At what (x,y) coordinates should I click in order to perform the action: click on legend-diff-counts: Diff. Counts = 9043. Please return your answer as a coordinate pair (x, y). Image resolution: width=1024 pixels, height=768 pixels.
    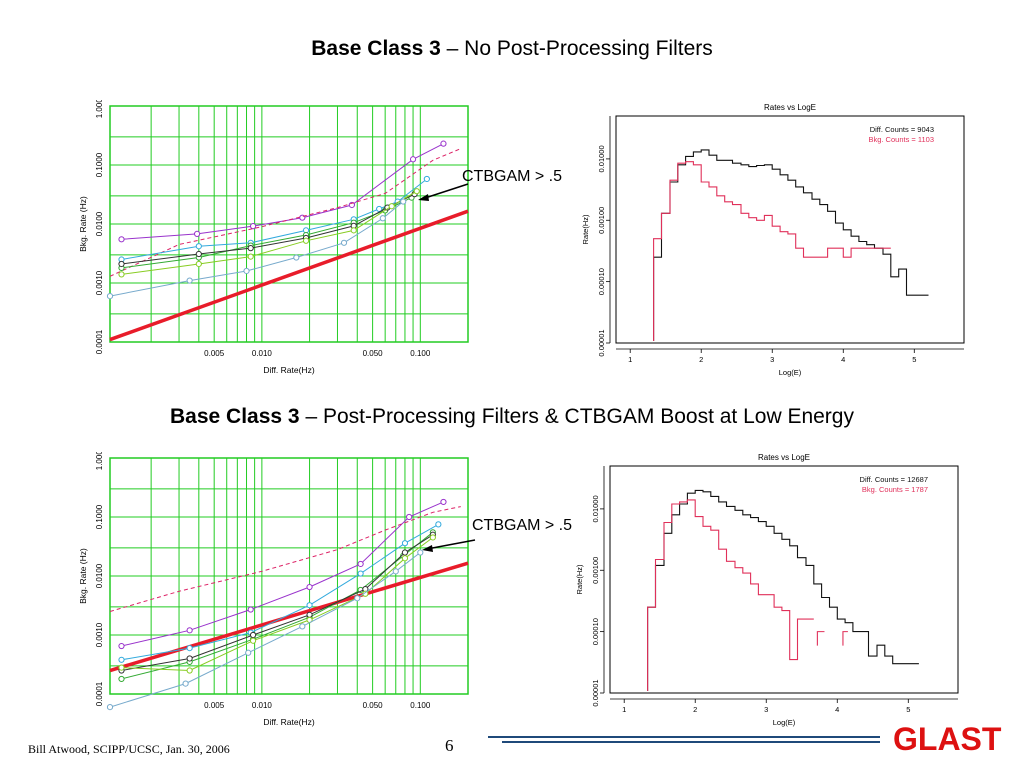
    Looking at the image, I should click on (902, 129).